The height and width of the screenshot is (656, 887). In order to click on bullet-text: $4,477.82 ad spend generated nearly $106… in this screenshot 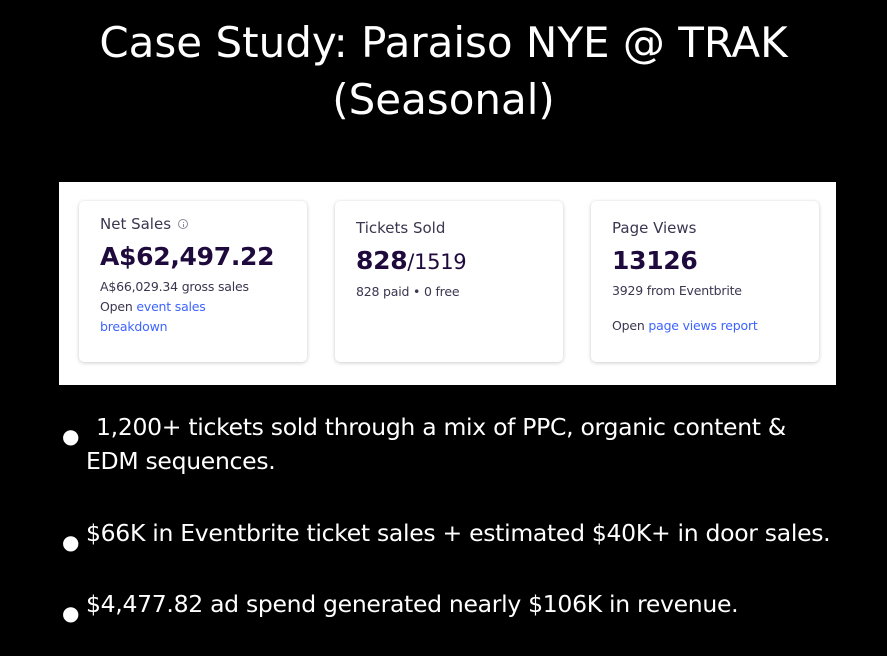, I will do `click(412, 604)`.